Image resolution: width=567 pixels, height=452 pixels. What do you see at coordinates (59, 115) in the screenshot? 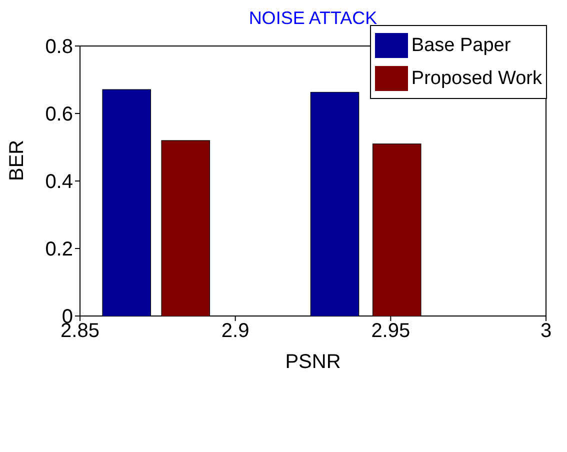
I see `y-tick-label: 0.6` at bounding box center [59, 115].